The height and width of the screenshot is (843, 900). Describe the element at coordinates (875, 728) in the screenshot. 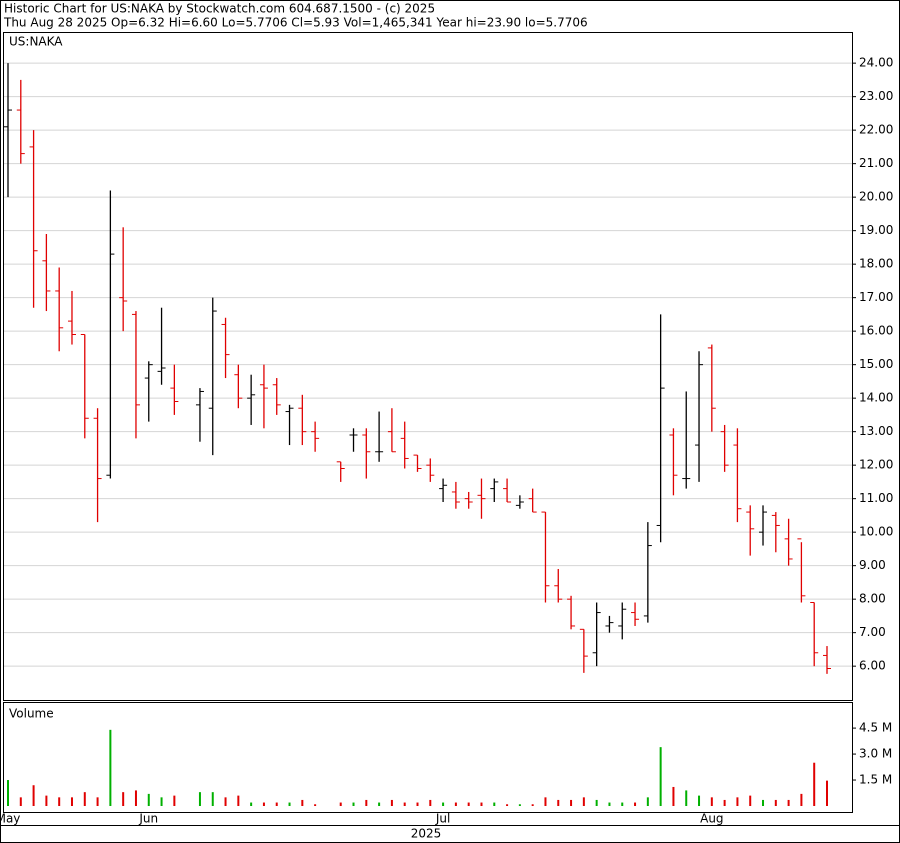

I see `y-tick-label: 4.5 M` at that location.